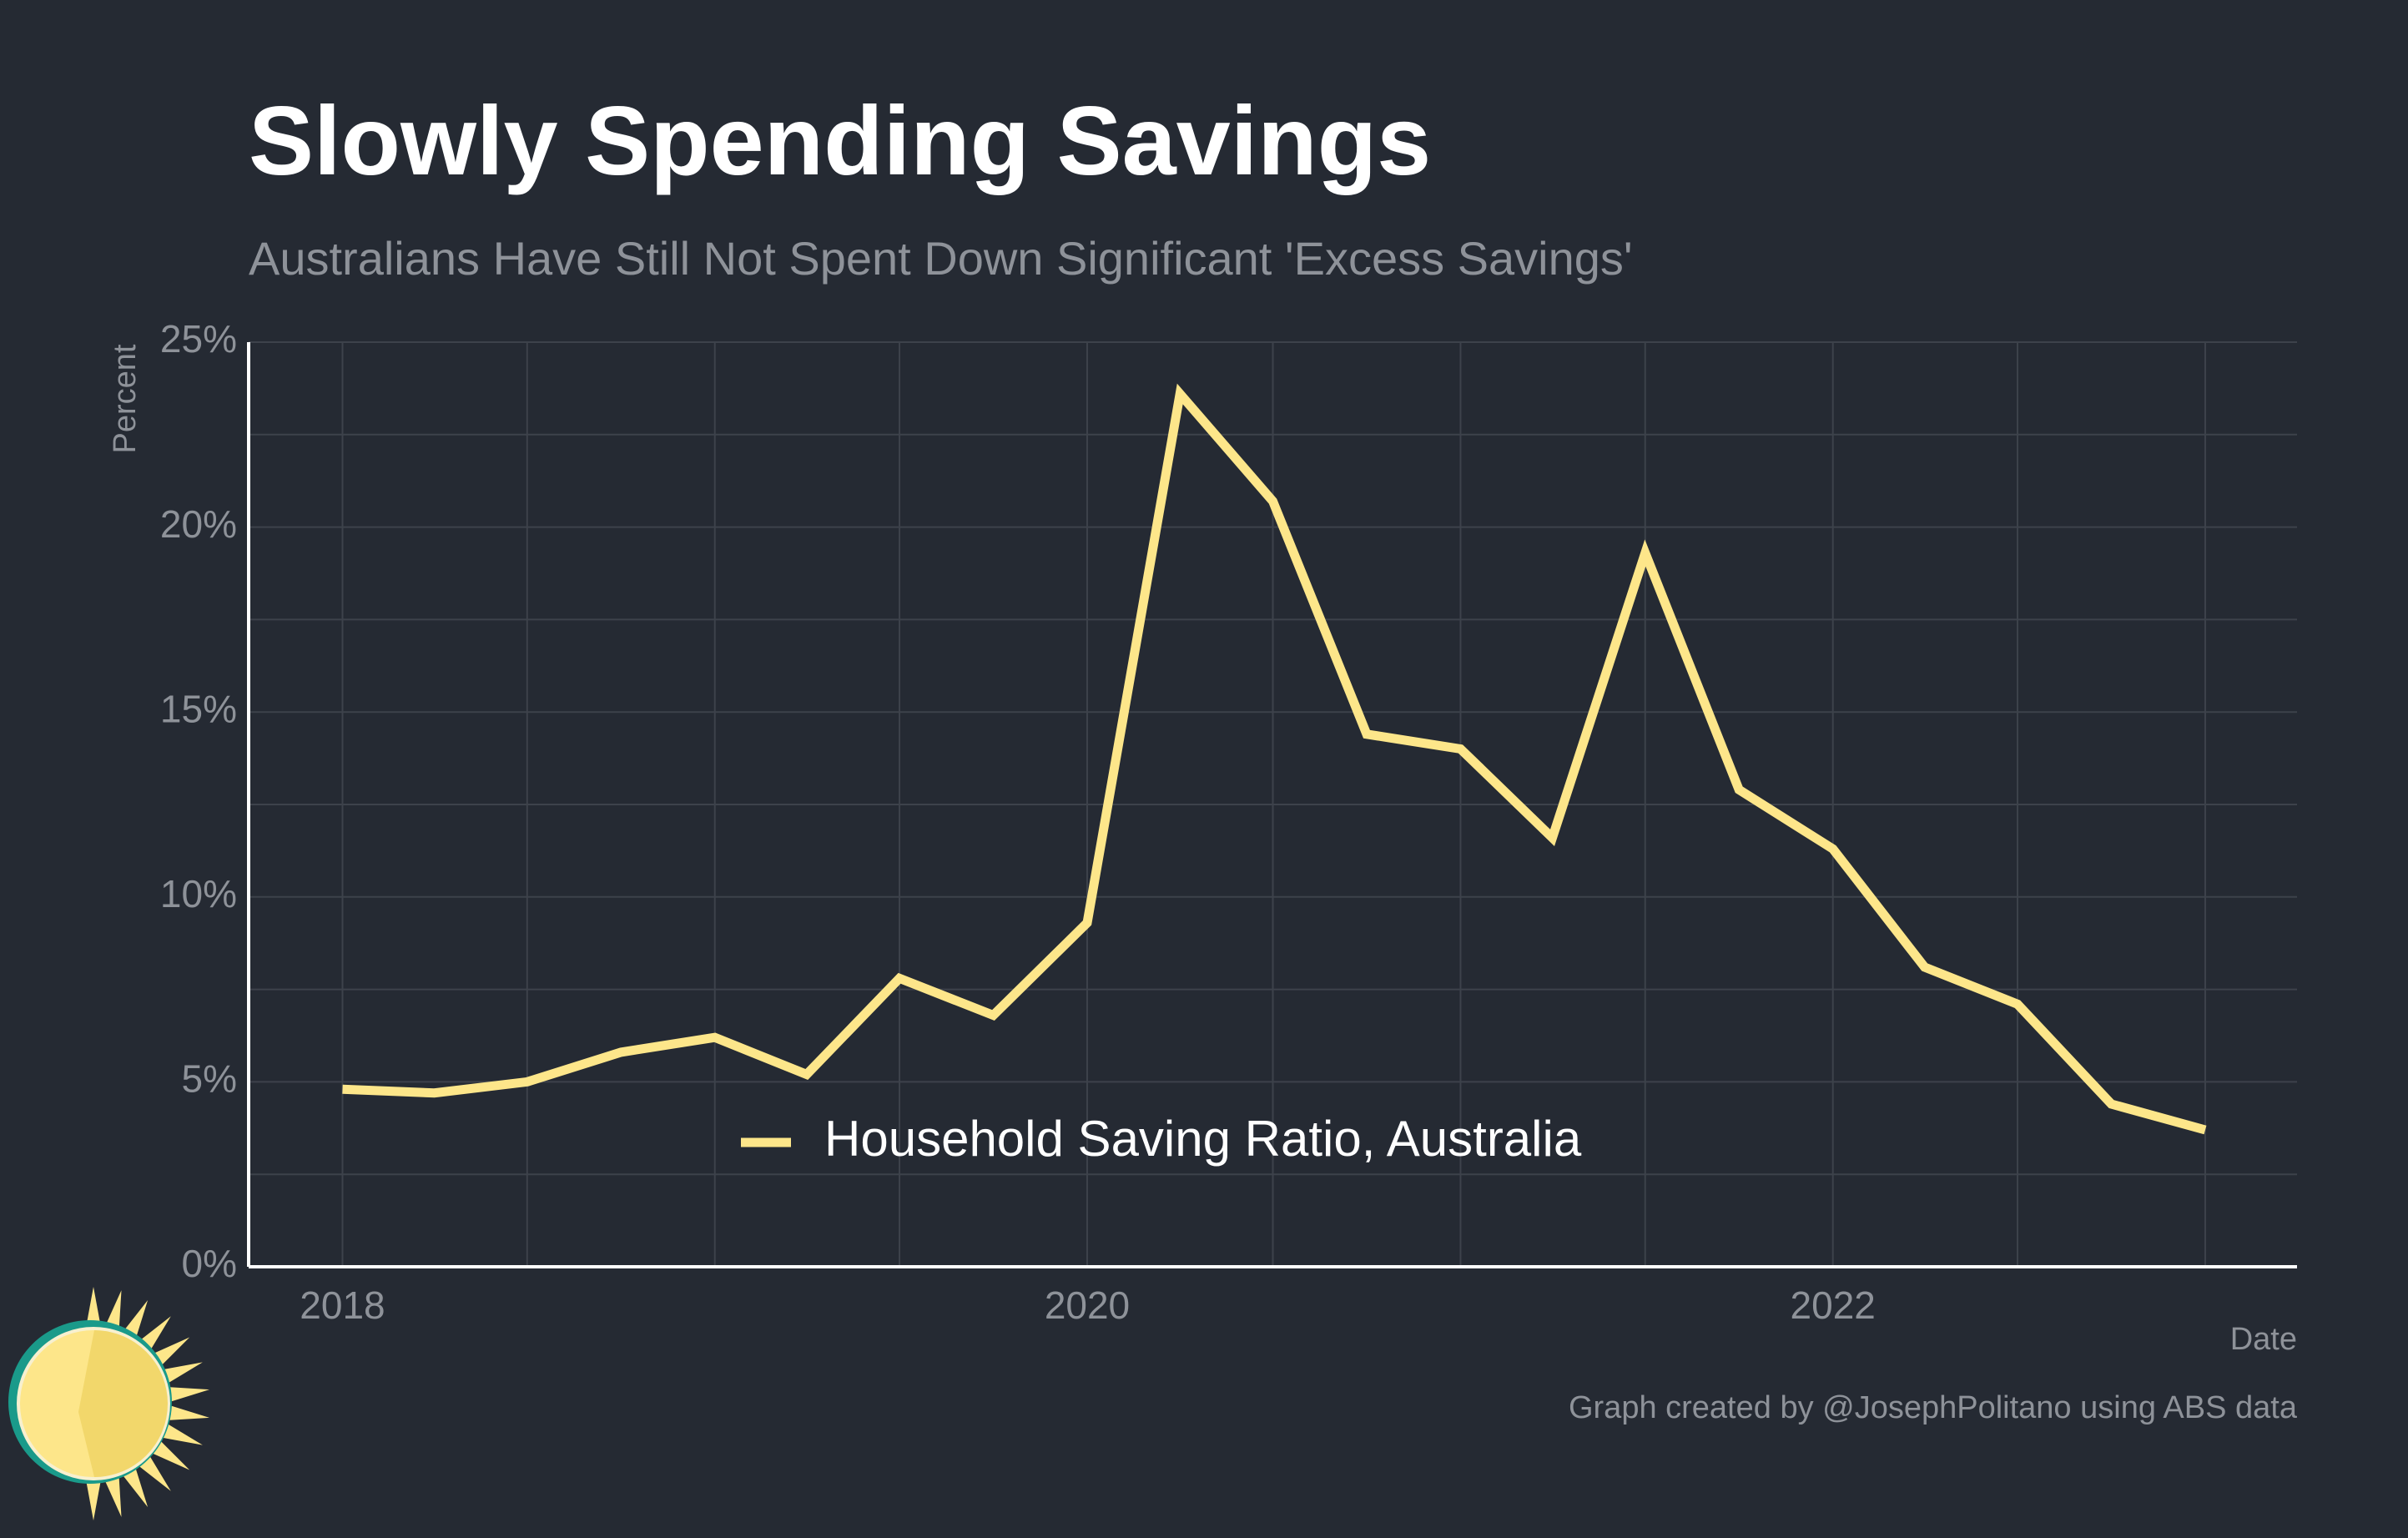 The width and height of the screenshot is (2408, 1538). Describe the element at coordinates (1087, 1305) in the screenshot. I see `x-tick-label: 2020` at that location.